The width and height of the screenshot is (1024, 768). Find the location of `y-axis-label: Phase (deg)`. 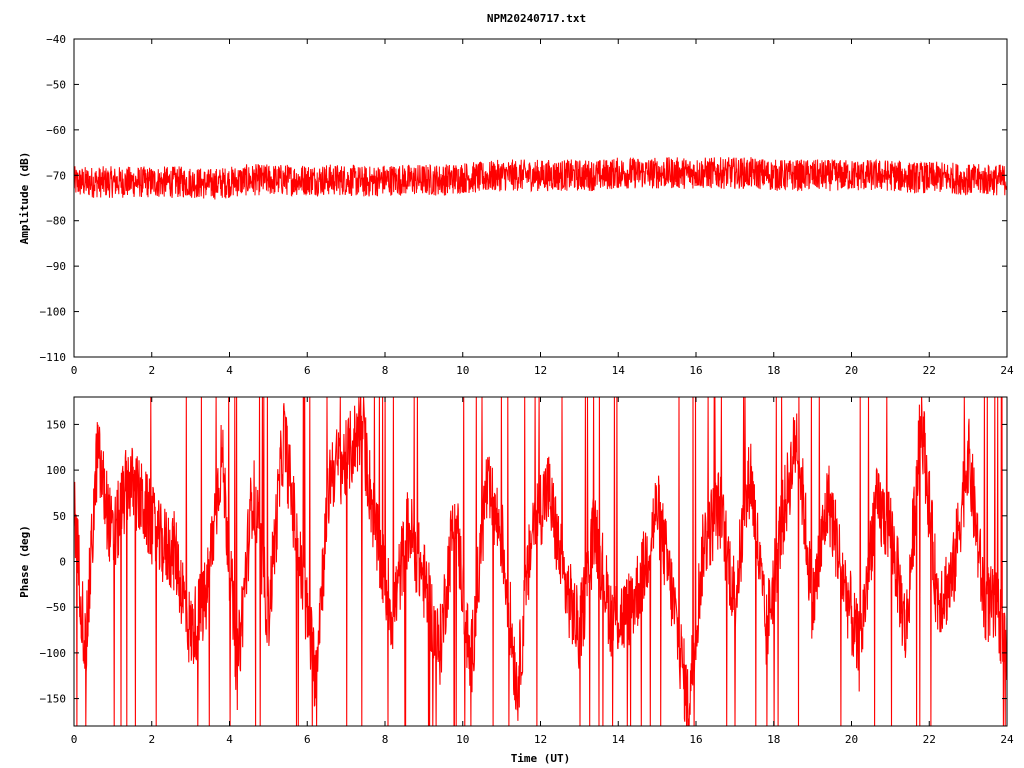

y-axis-label: Phase (deg) is located at coordinates (24, 561).